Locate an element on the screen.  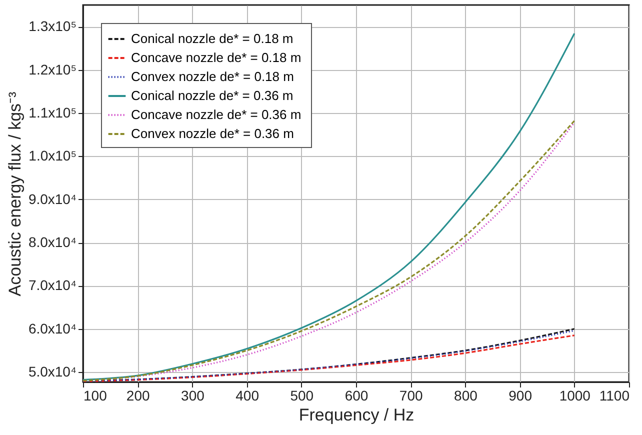
y-tick-label: 8.0x10⁴ is located at coordinates (52, 242).